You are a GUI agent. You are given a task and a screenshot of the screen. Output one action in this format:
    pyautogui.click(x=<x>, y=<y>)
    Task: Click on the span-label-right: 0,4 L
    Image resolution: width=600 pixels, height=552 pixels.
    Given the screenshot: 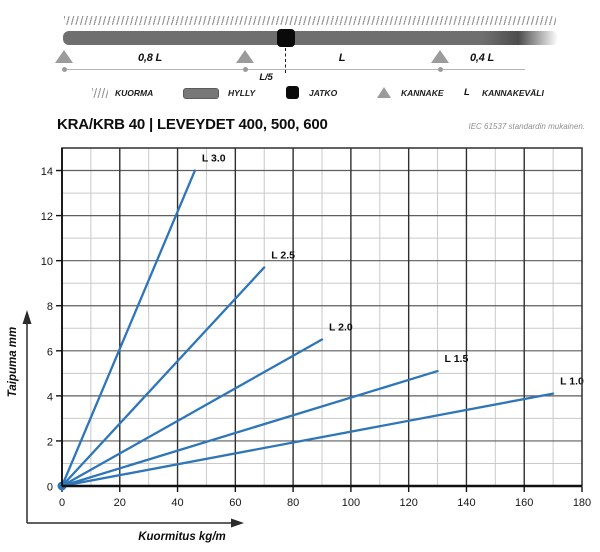 What is the action you would take?
    pyautogui.click(x=482, y=58)
    